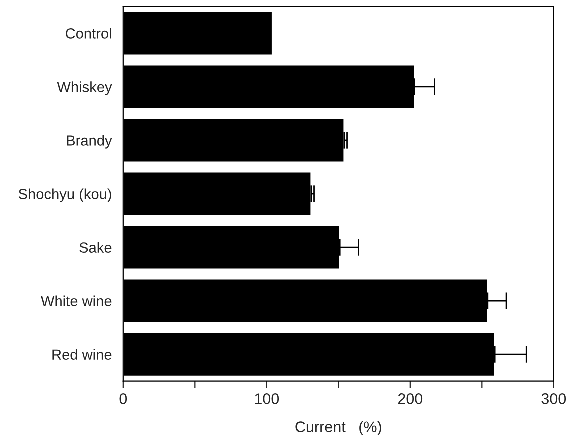  What do you see at coordinates (84, 89) in the screenshot?
I see `y-tick-label: Whiskey` at bounding box center [84, 89].